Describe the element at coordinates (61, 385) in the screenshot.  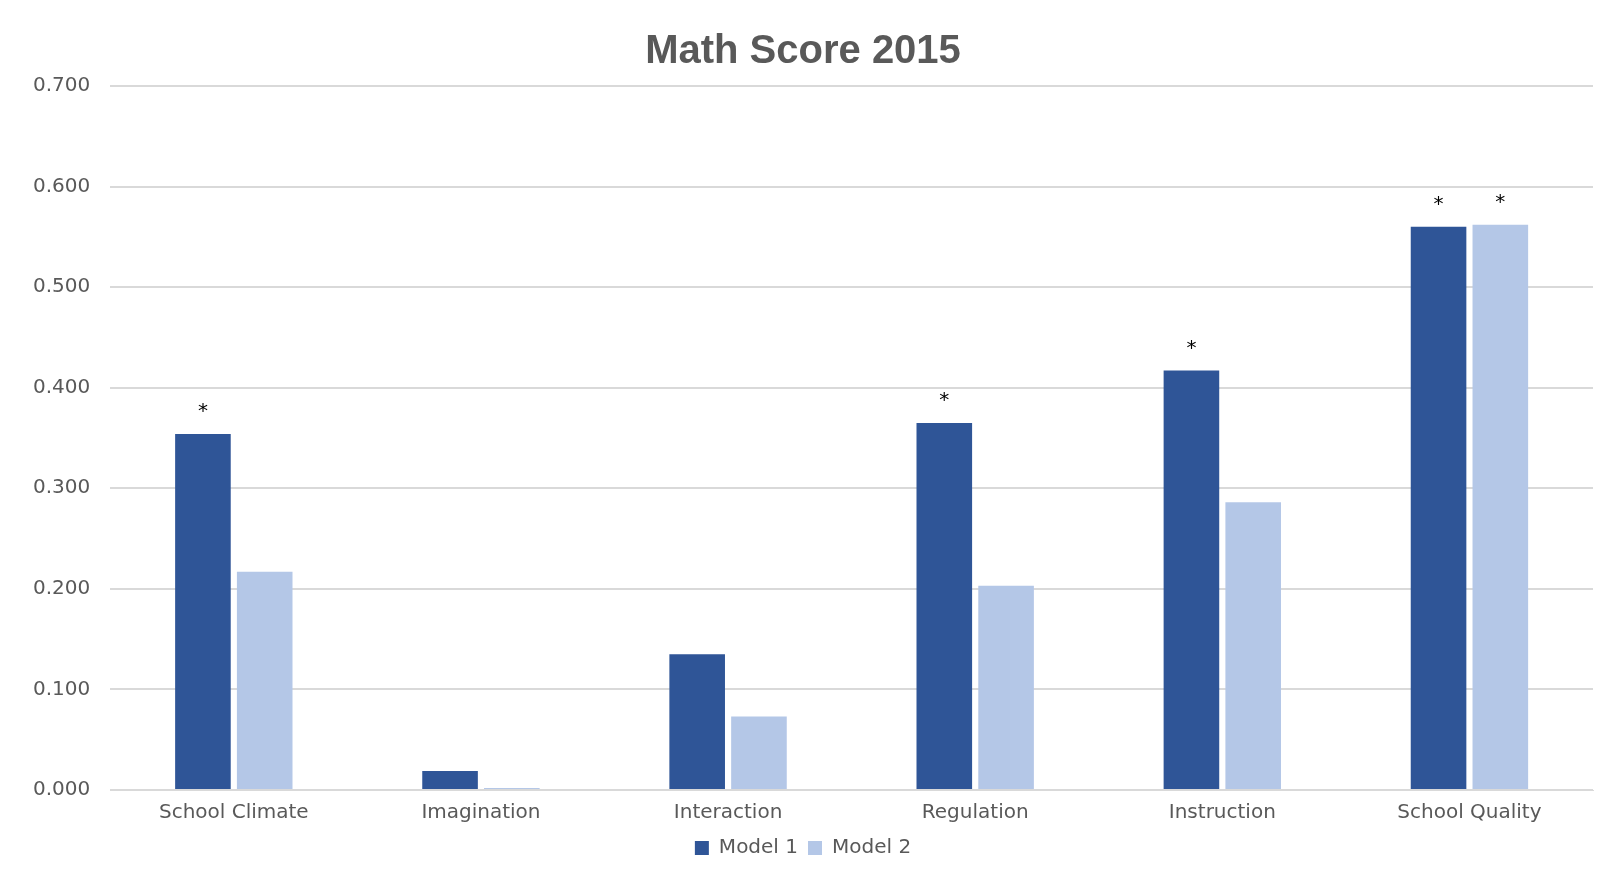
I see `y-tick-label: 0.400` at that location.